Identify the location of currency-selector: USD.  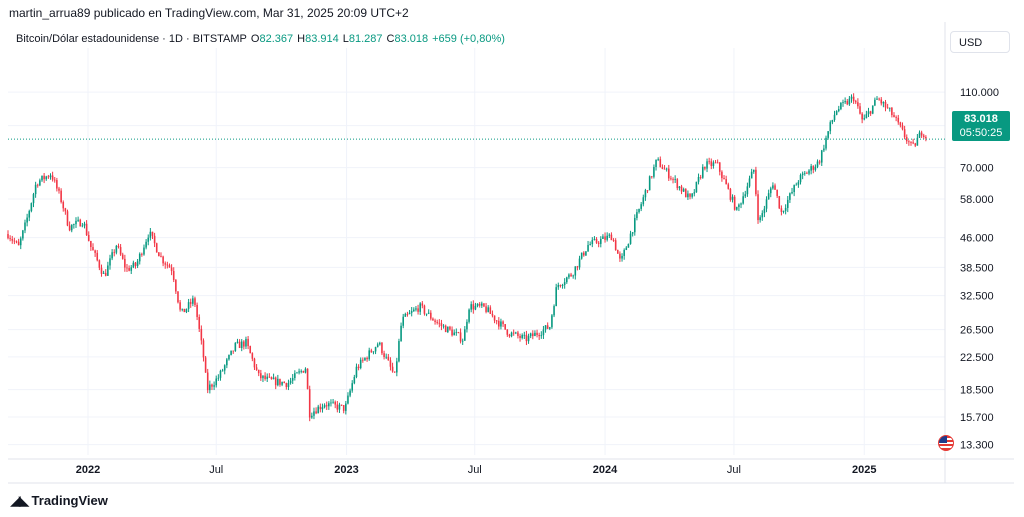
(980, 42).